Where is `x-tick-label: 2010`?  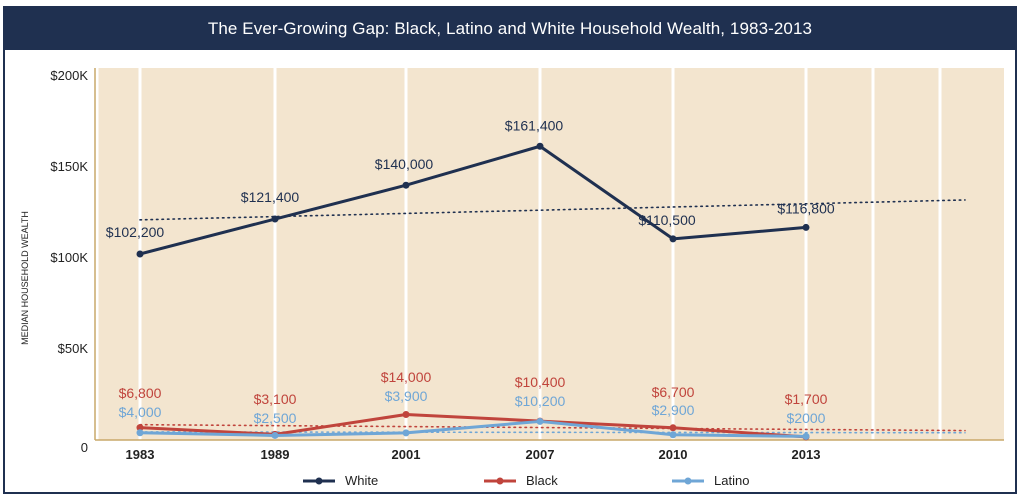 x-tick-label: 2010 is located at coordinates (673, 454).